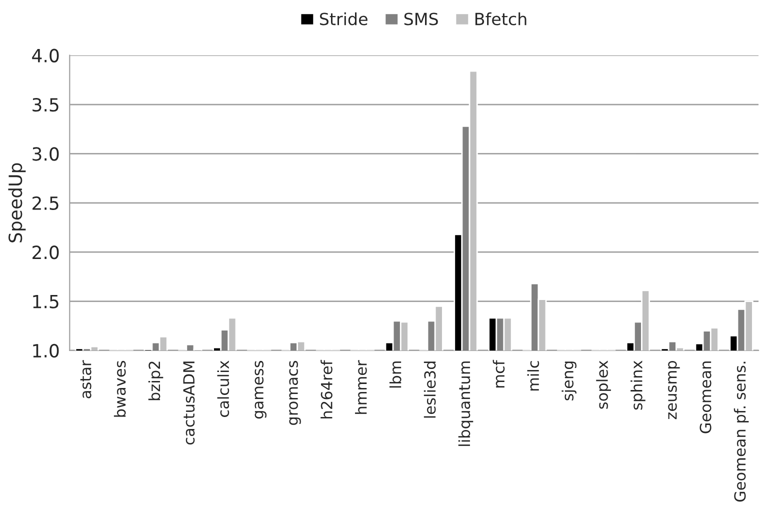 The height and width of the screenshot is (527, 774). What do you see at coordinates (344, 19) in the screenshot?
I see `legend-label: Stride` at bounding box center [344, 19].